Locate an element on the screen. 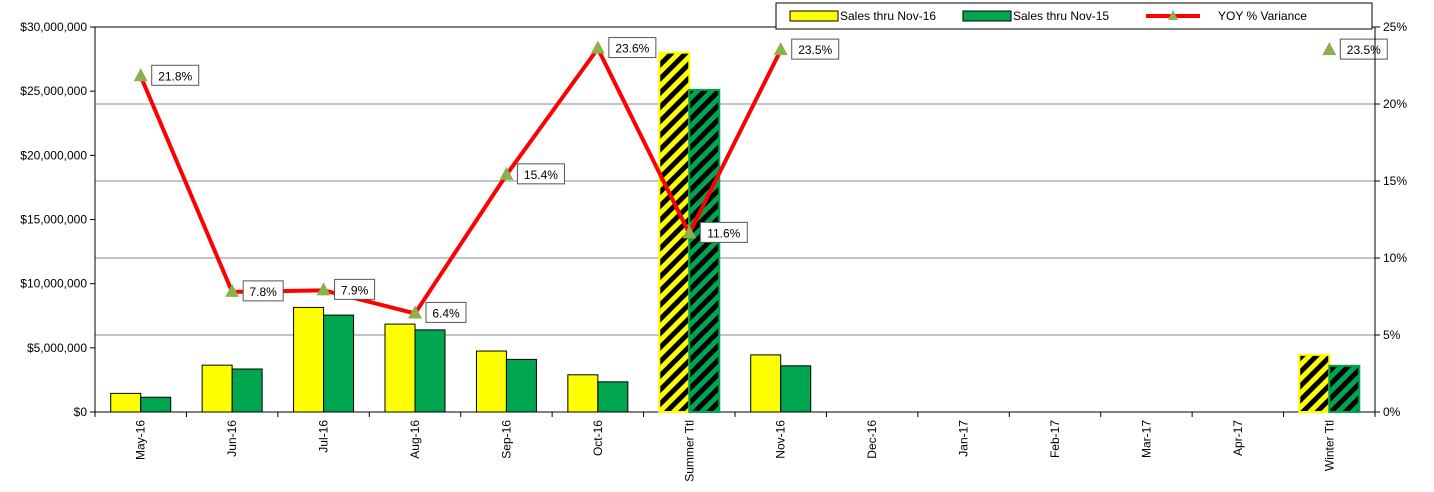 The image size is (1434, 492). x-axis-tick-label: Jul-16 is located at coordinates (324, 436).